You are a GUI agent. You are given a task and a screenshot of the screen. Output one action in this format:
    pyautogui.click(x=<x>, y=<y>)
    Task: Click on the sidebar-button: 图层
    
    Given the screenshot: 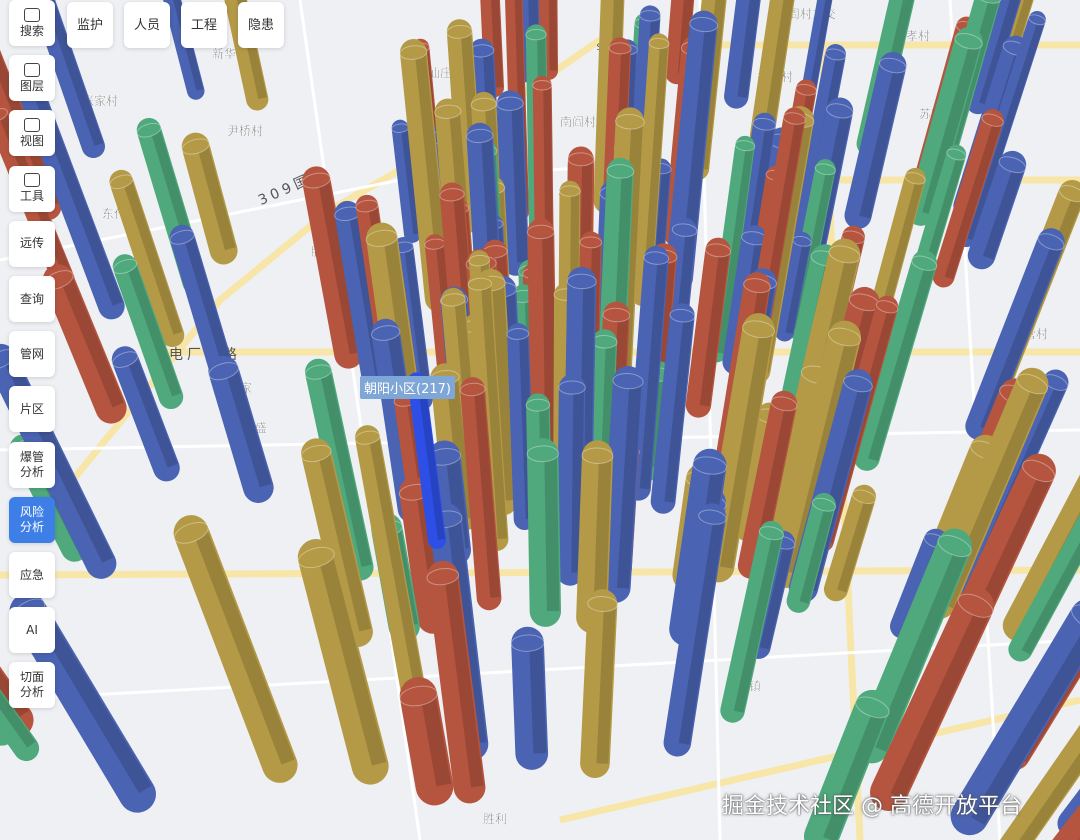 What is the action you would take?
    pyautogui.click(x=32, y=78)
    